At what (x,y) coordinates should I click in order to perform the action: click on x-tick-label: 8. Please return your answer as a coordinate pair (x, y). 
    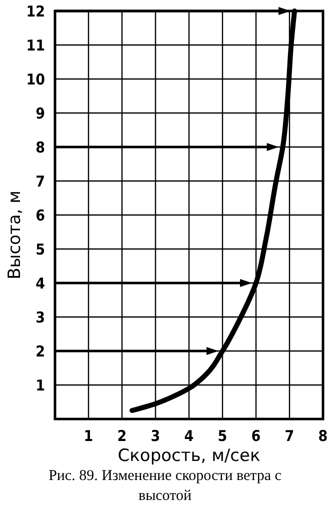
    Looking at the image, I should click on (323, 436).